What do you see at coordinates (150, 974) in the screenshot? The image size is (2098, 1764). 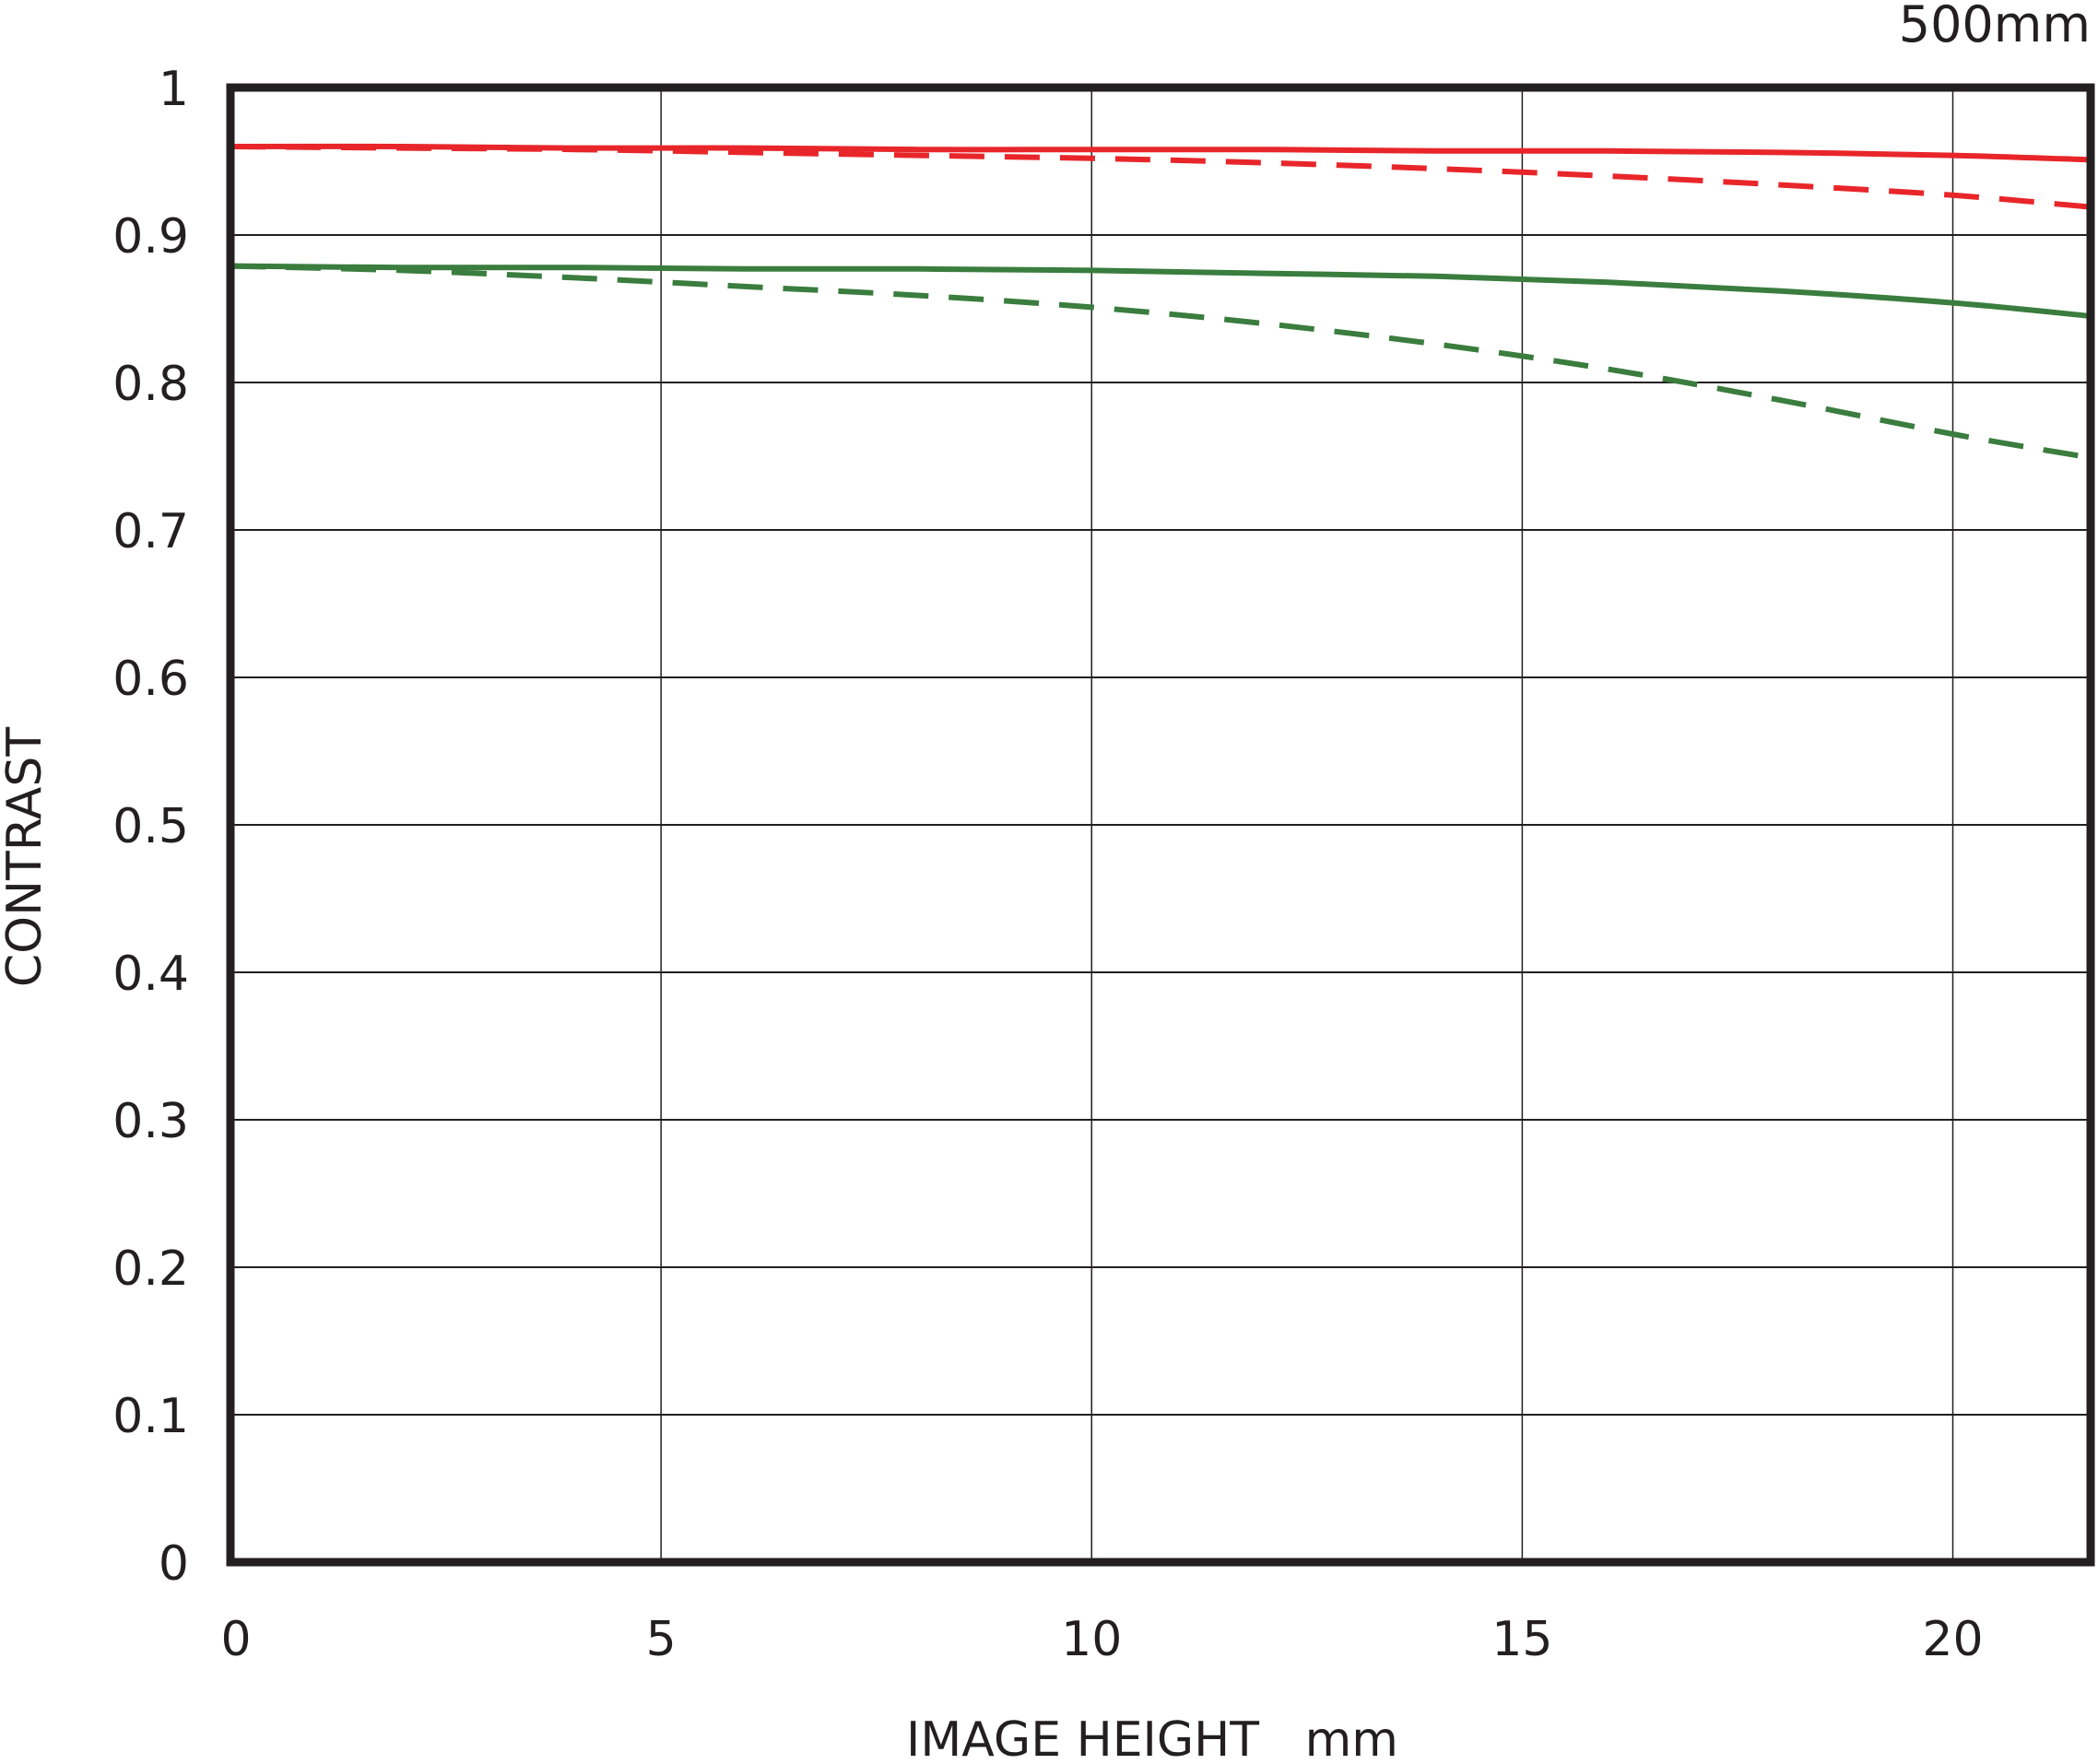 I see `y-tick-label: 0.4` at bounding box center [150, 974].